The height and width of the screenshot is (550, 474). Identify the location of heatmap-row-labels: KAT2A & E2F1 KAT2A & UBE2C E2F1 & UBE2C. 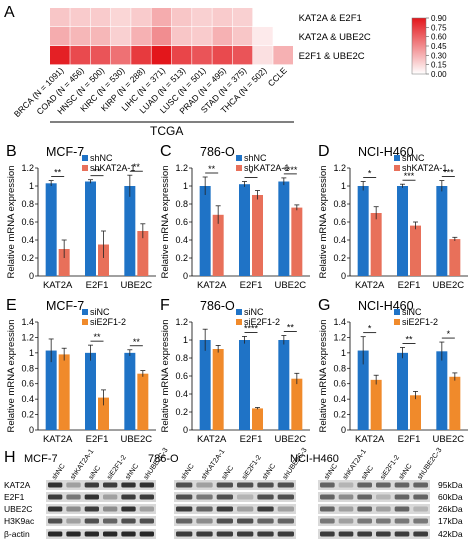
(335, 37).